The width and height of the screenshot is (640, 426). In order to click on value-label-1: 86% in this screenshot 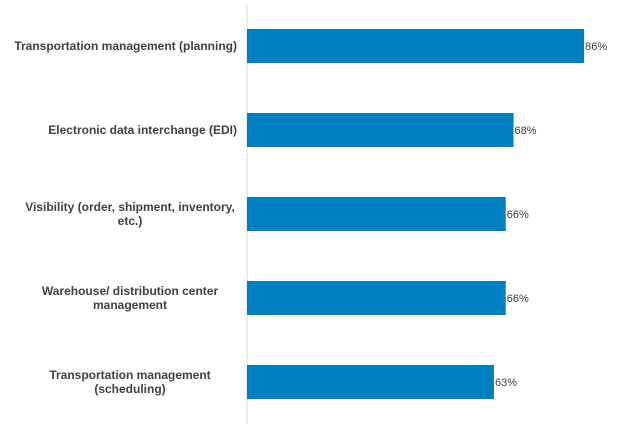, I will do `click(596, 47)`.